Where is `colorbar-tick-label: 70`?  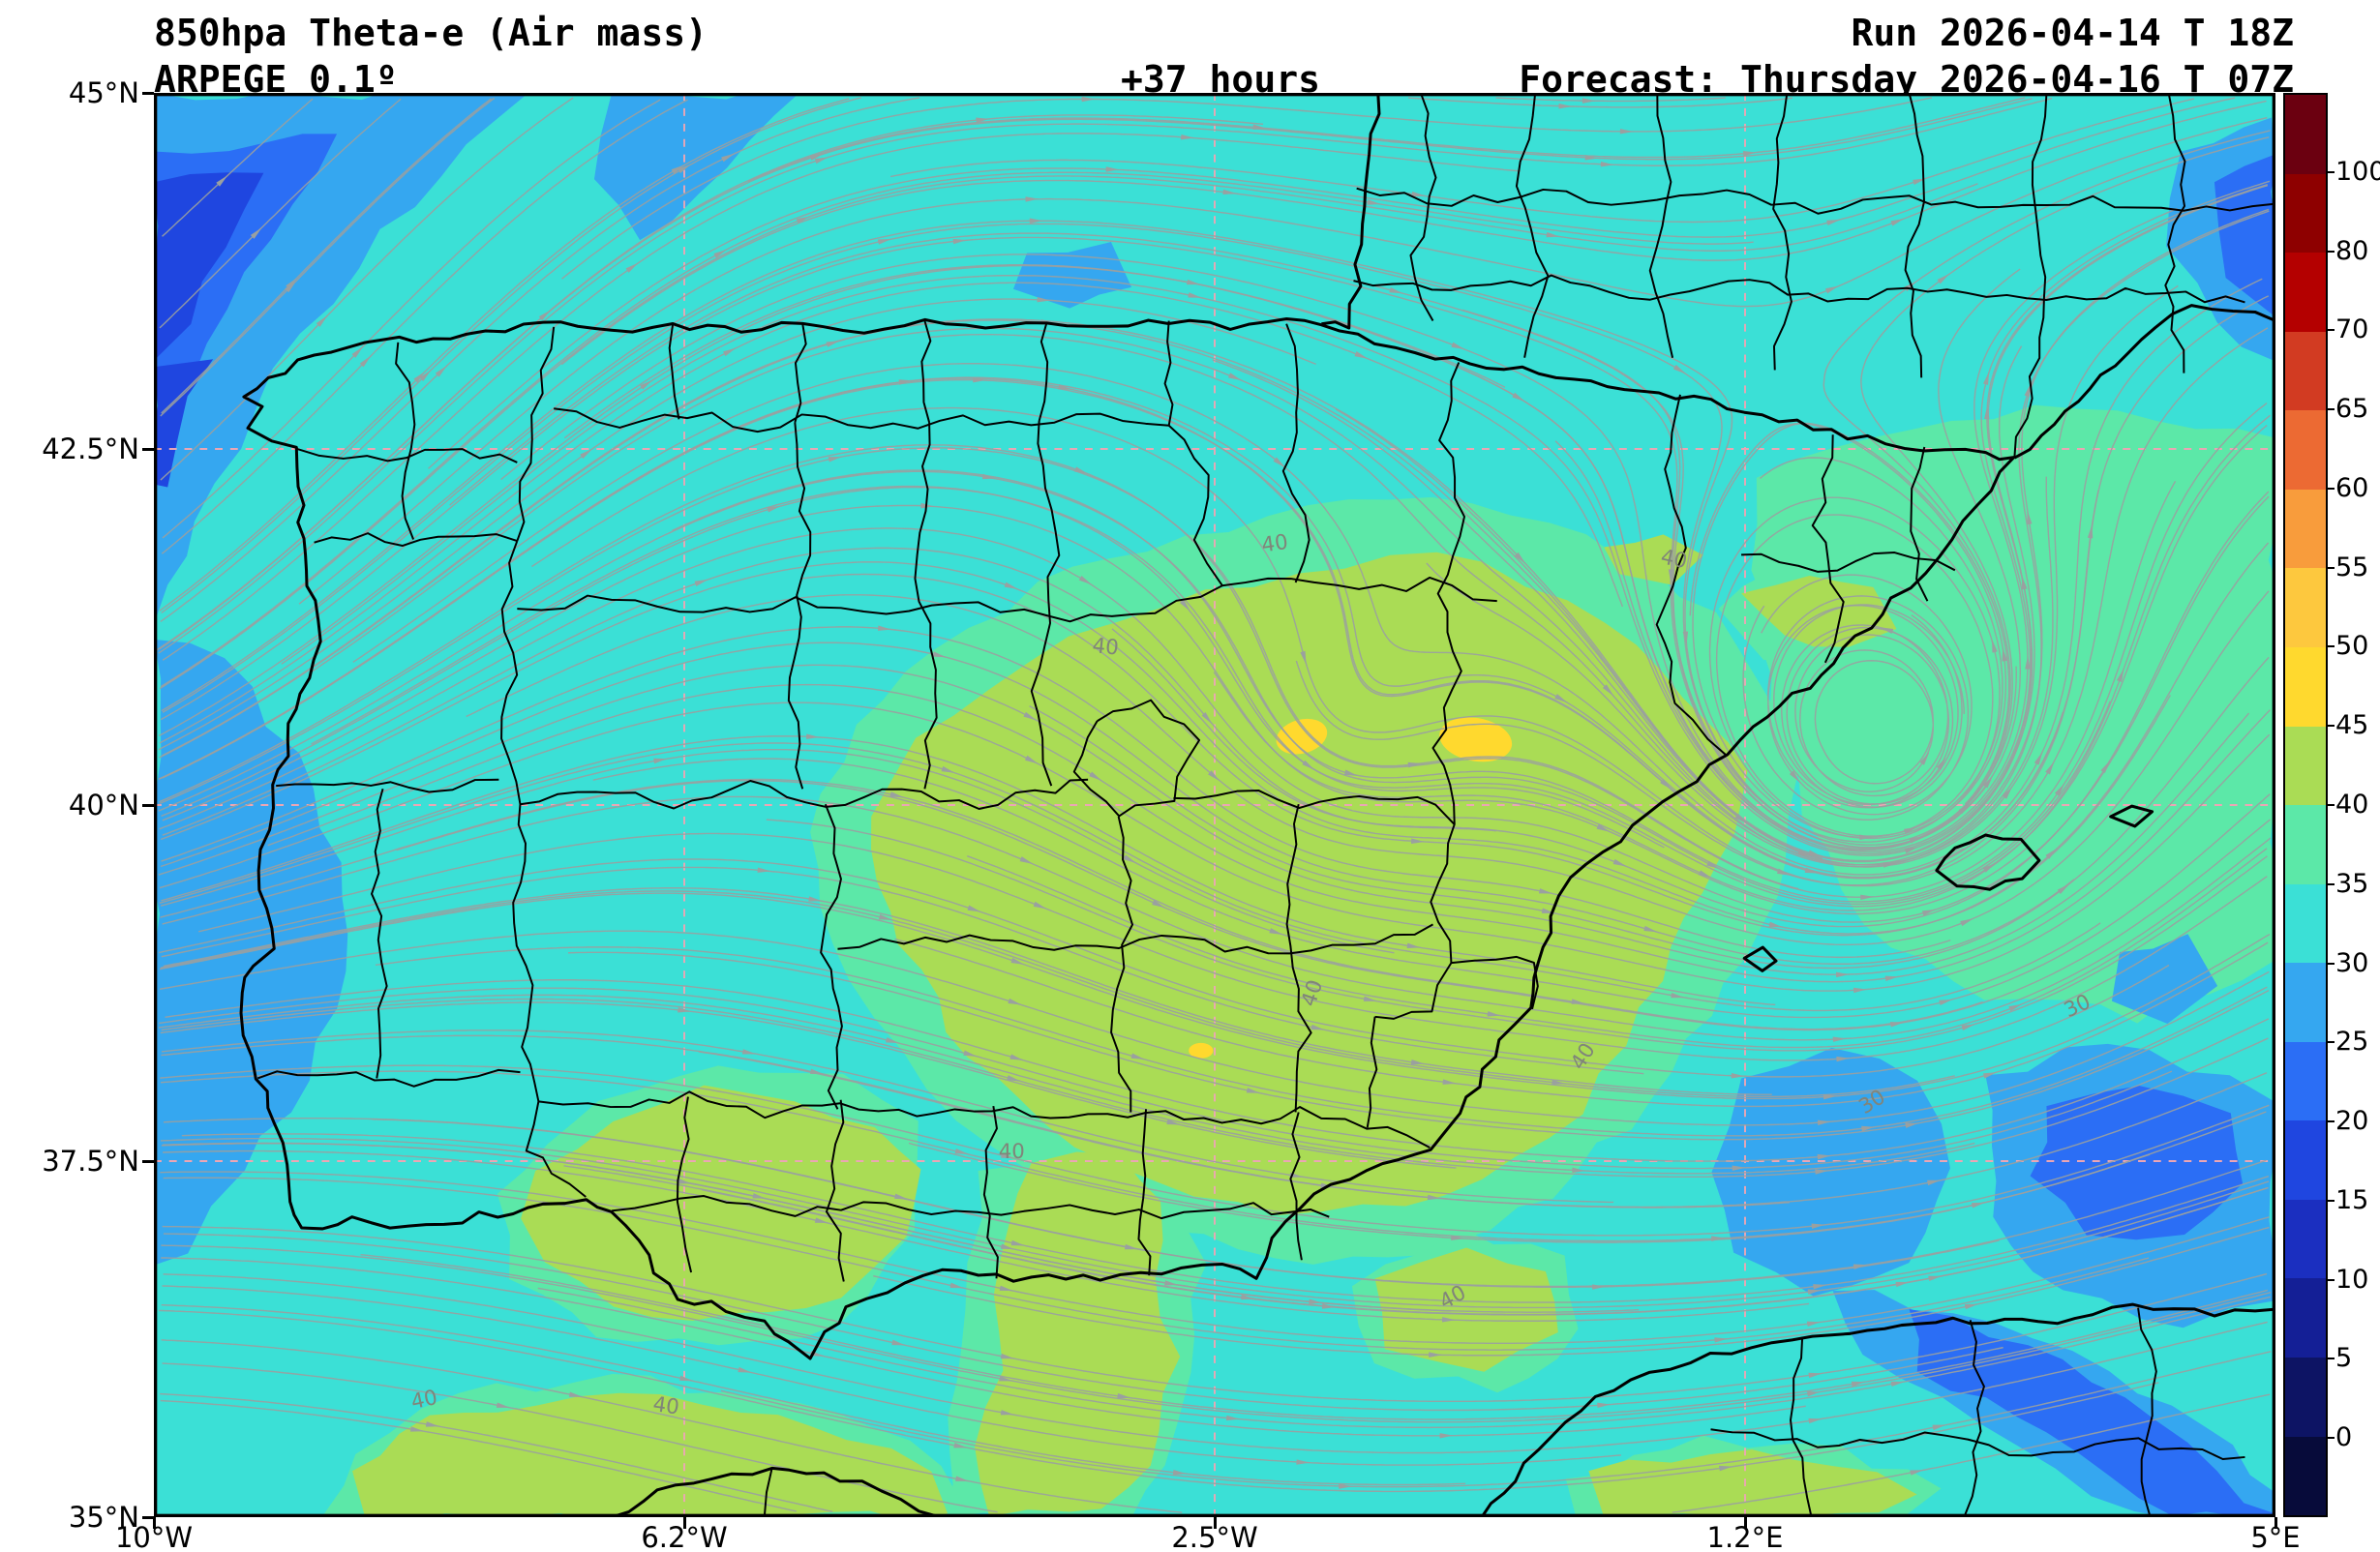 colorbar-tick-label: 70 is located at coordinates (2352, 330).